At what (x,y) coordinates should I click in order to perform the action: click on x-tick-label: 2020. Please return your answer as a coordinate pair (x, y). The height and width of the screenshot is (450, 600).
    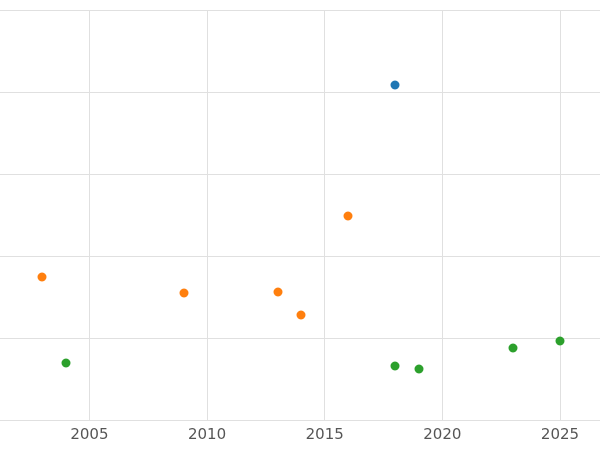
    Looking at the image, I should click on (442, 434).